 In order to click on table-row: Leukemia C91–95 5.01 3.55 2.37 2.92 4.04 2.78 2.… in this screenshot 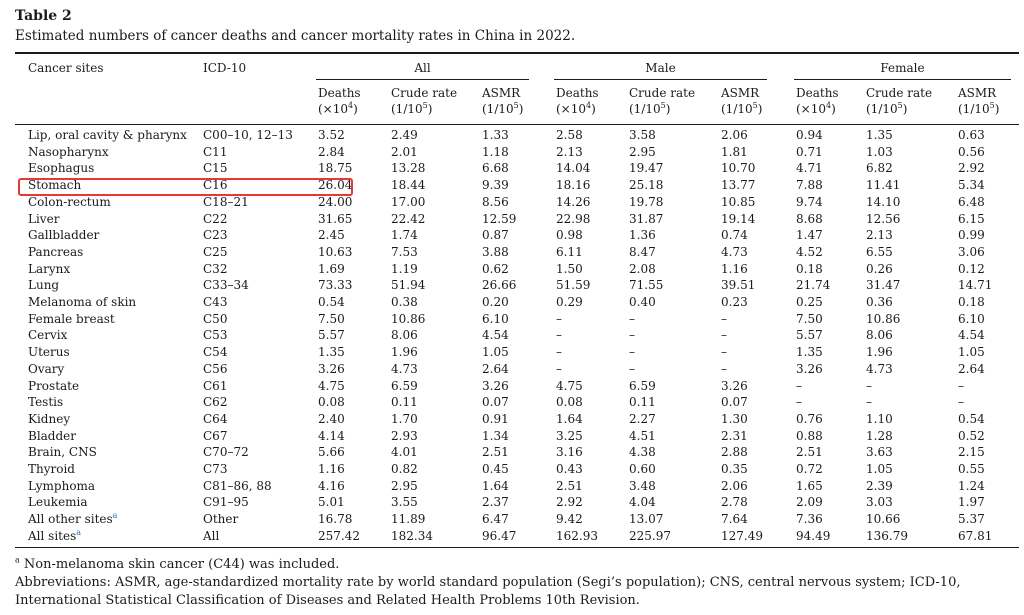, I will do `click(512, 502)`.